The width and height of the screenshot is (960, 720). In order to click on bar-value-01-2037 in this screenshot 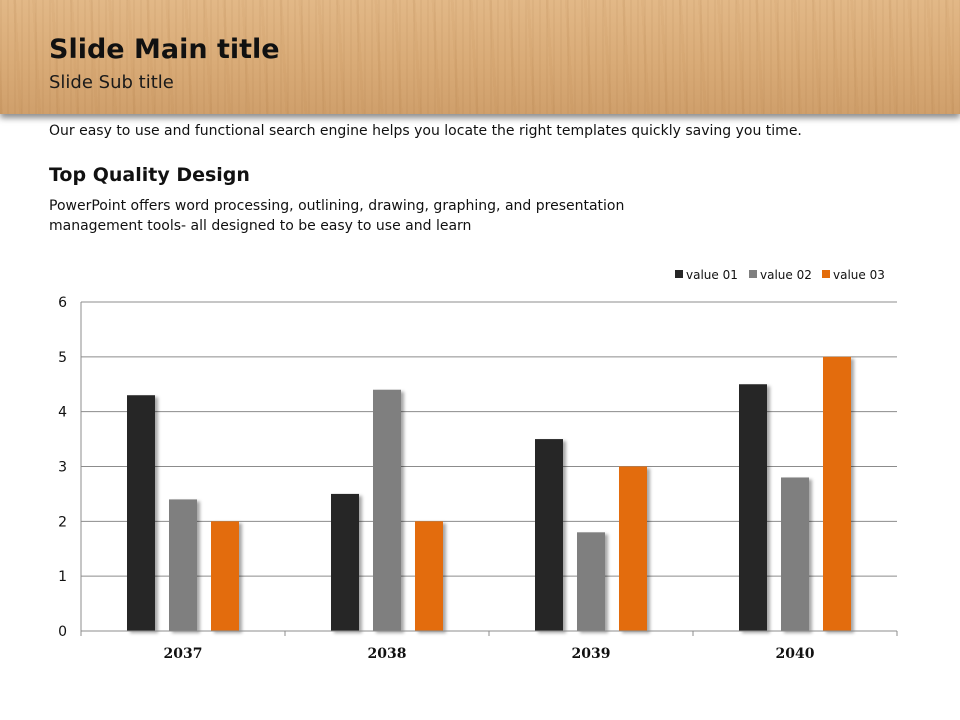, I will do `click(141, 513)`.